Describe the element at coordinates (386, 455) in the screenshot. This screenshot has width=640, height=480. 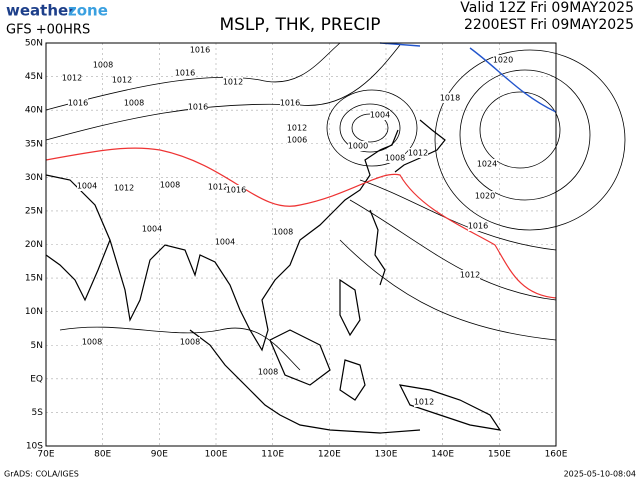
I see `lon-label: 130E` at that location.